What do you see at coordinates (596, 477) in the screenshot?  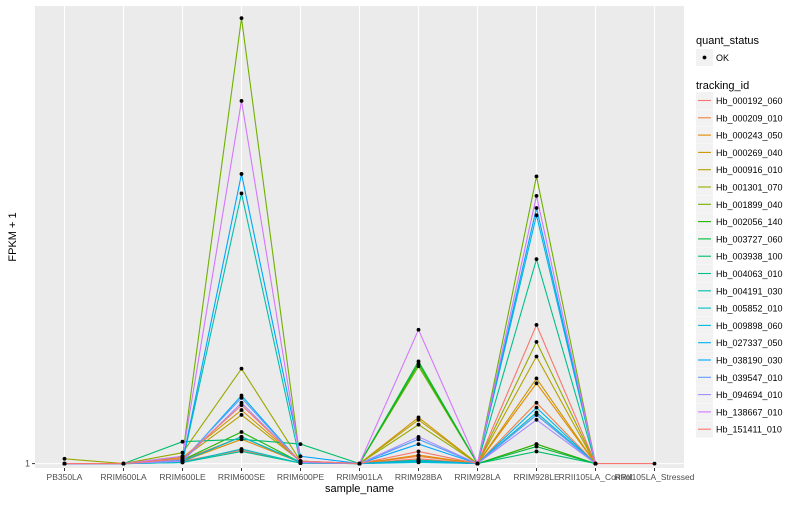 I see `x-tick-label: RRII105LA_Control` at bounding box center [596, 477].